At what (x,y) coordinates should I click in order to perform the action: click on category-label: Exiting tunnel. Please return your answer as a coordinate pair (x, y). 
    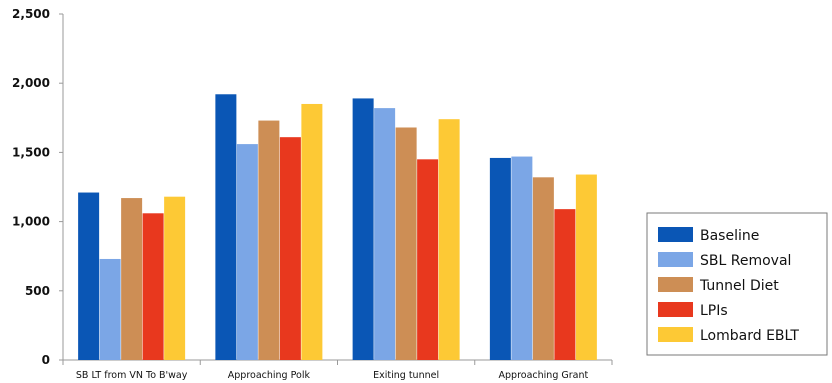
    Looking at the image, I should click on (406, 375).